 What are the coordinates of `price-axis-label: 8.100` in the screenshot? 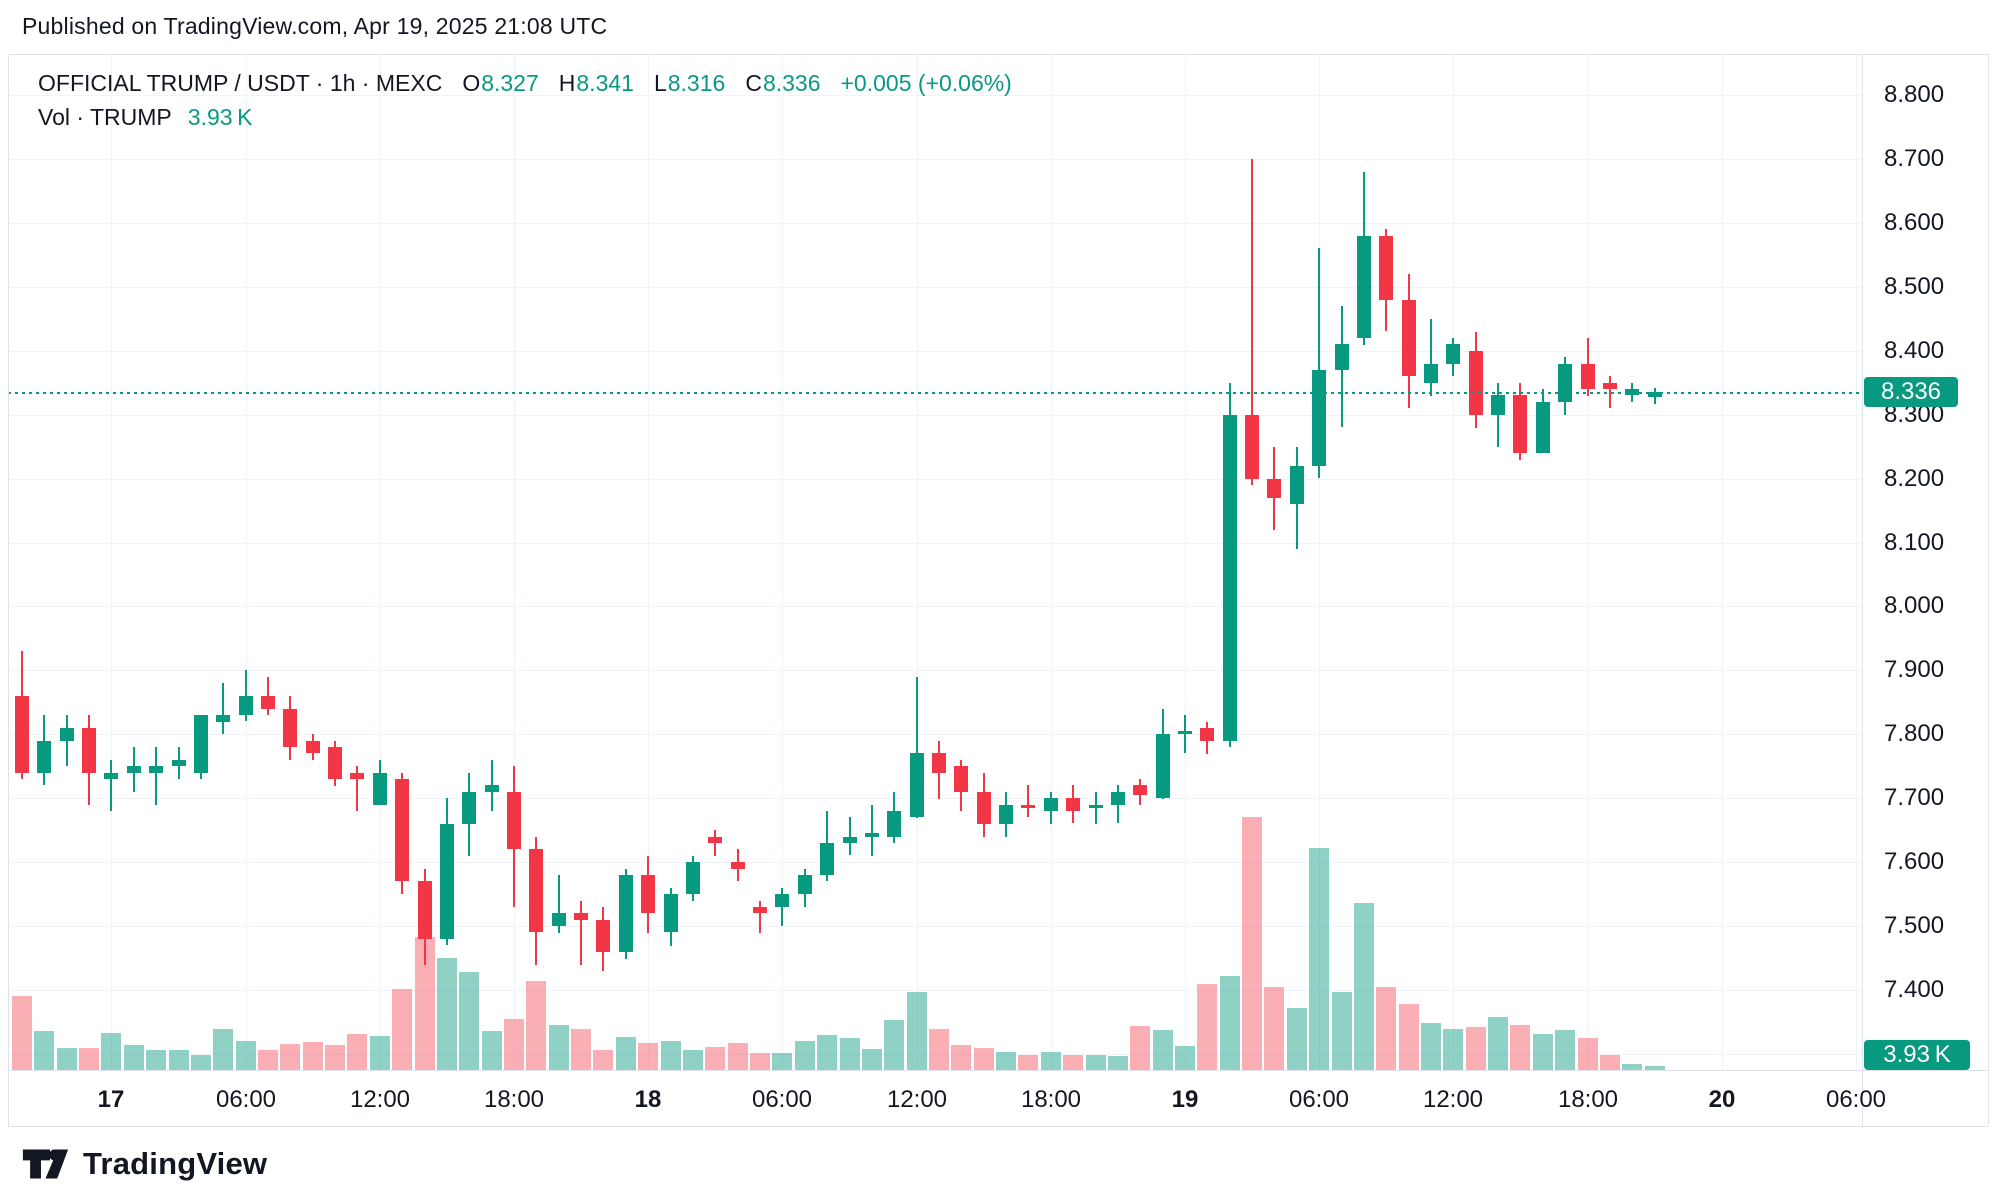 It's located at (1914, 542).